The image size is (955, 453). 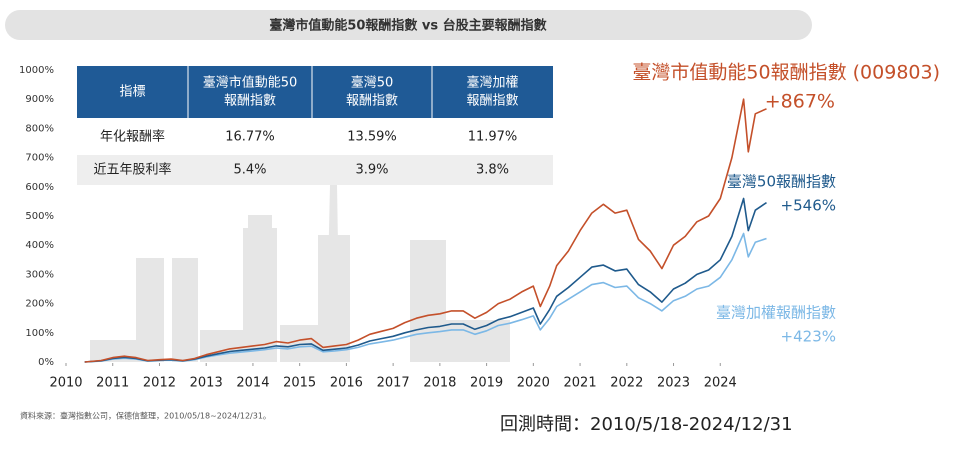 I want to click on table-row-header: 年化報酬率, so click(x=132, y=137).